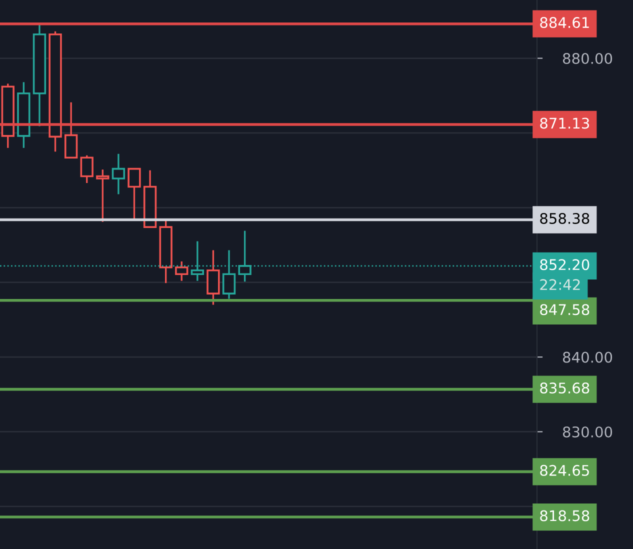 This screenshot has width=633, height=549. Describe the element at coordinates (565, 516) in the screenshot. I see `ref-line-label: 818.58` at that location.